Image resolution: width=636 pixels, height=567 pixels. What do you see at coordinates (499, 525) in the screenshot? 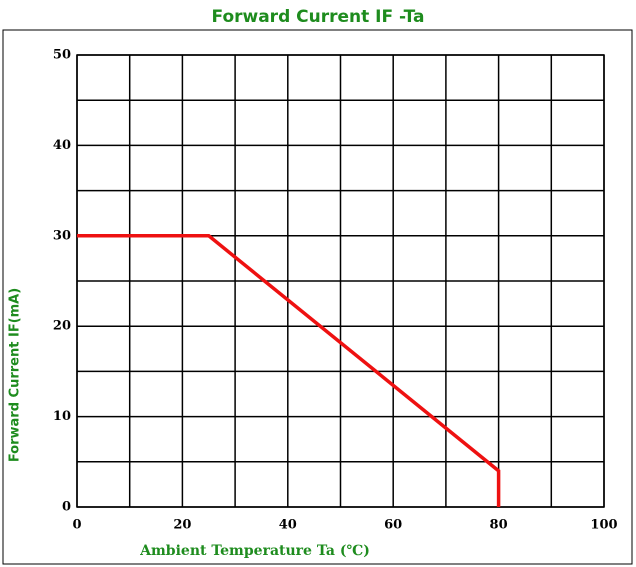
I see `x-tick-label: 80` at bounding box center [499, 525].